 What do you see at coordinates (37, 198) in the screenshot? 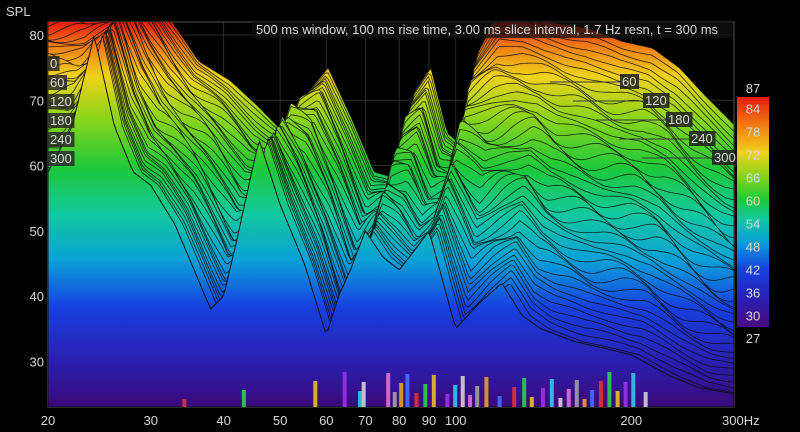
I see `y-axis: 30 40 50 60 70 80` at bounding box center [37, 198].